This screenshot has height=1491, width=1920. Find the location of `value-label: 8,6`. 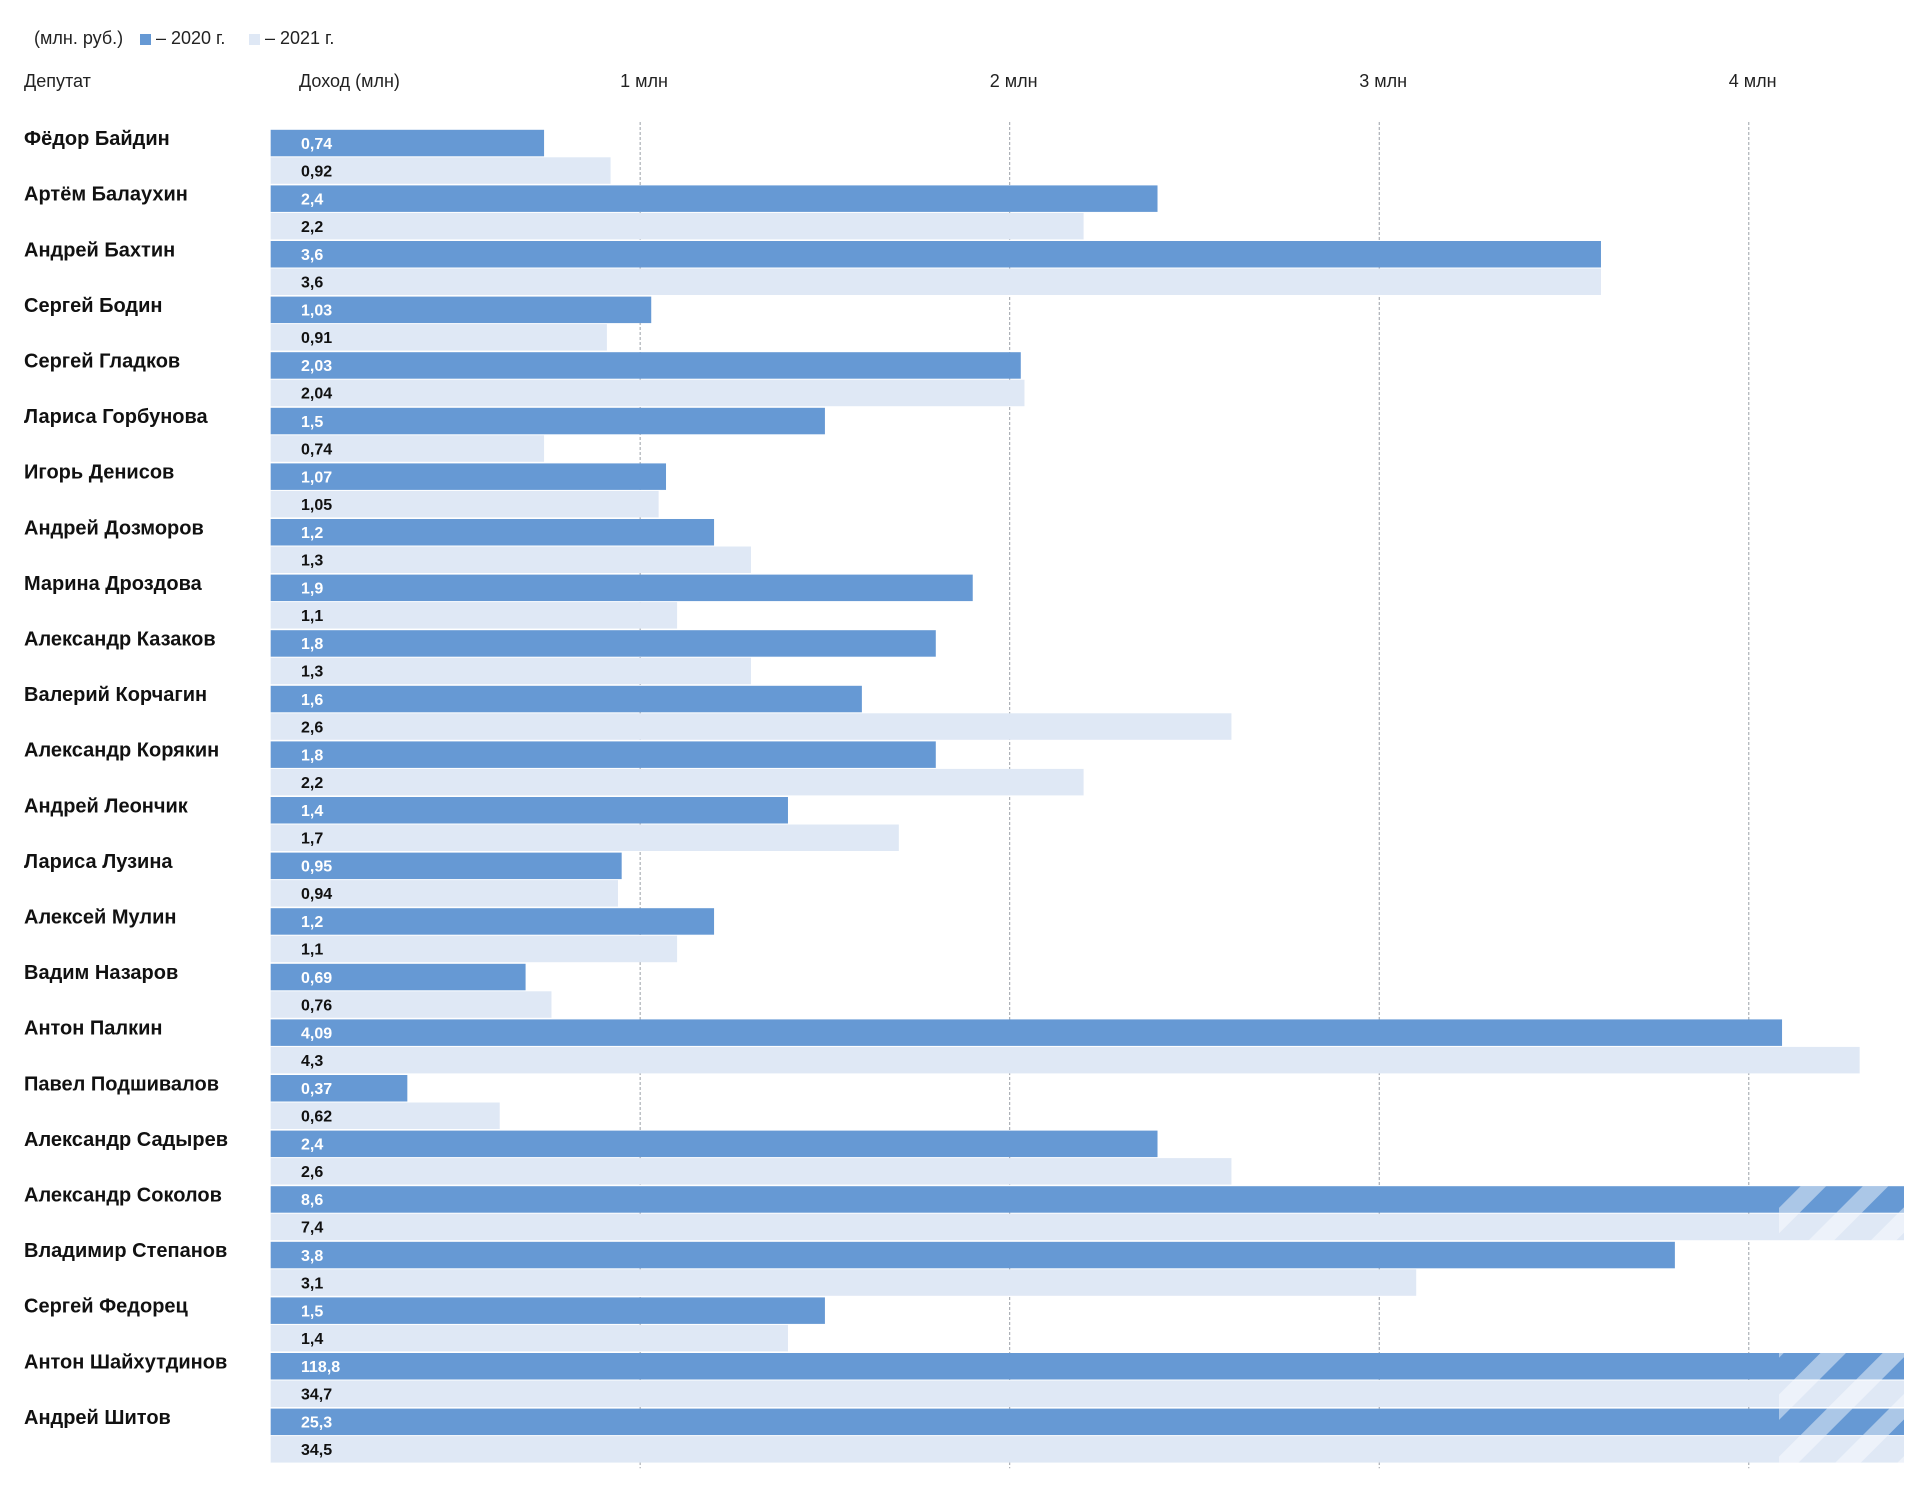

value-label: 8,6 is located at coordinates (312, 1200).